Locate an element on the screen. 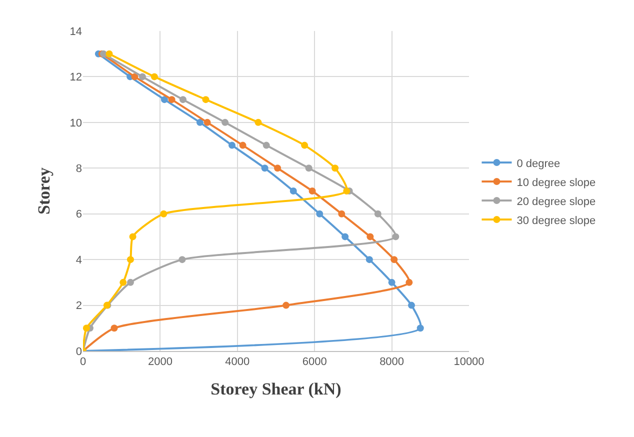  legend-label: 30 degree slope is located at coordinates (556, 220).